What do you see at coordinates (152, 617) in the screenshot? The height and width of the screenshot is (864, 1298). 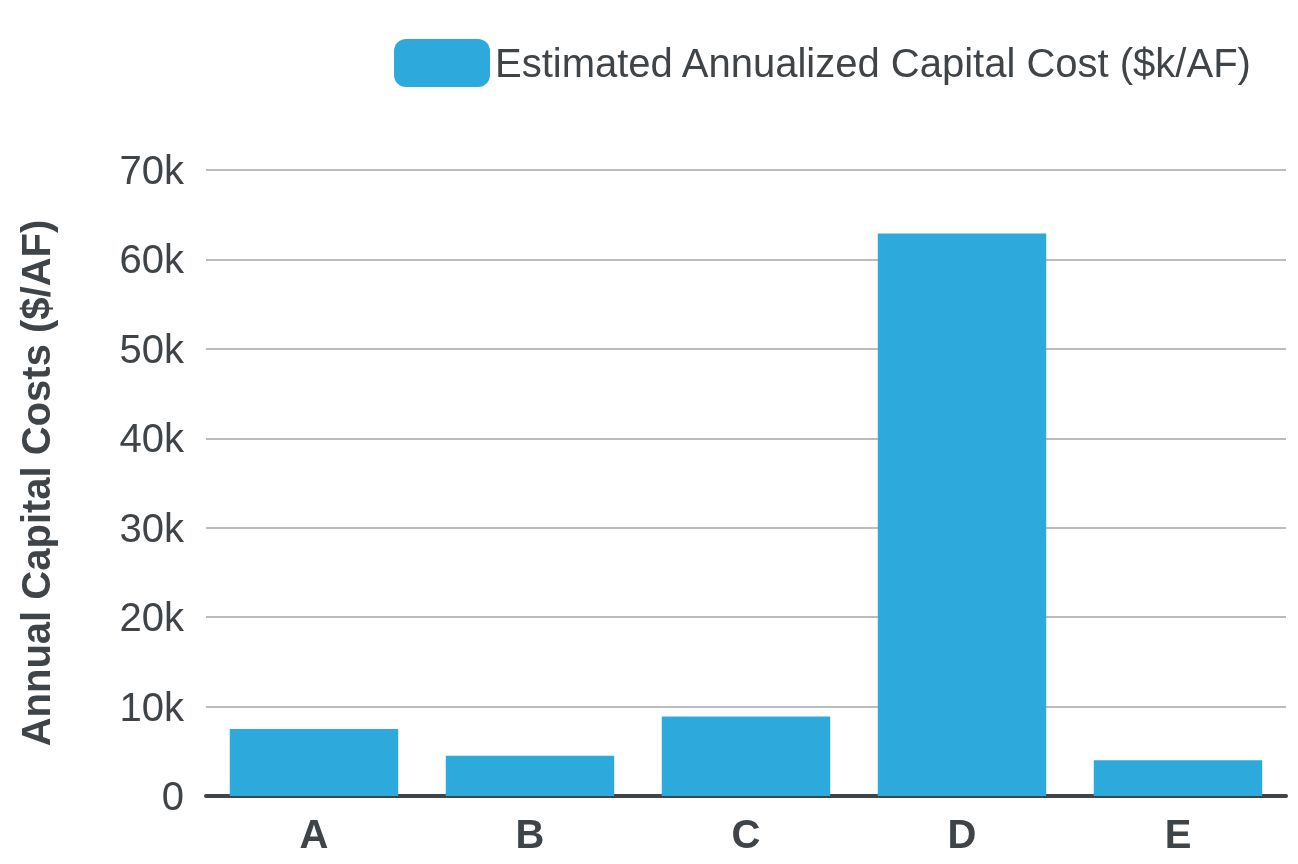 I see `y-tick-label: 20k` at bounding box center [152, 617].